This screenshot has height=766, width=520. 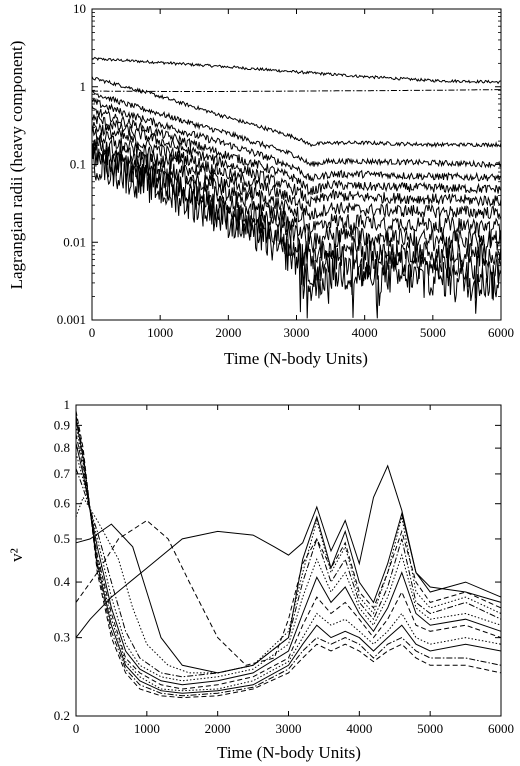 What do you see at coordinates (62, 503) in the screenshot?
I see `bottom-y-tick-label: 0.6` at bounding box center [62, 503].